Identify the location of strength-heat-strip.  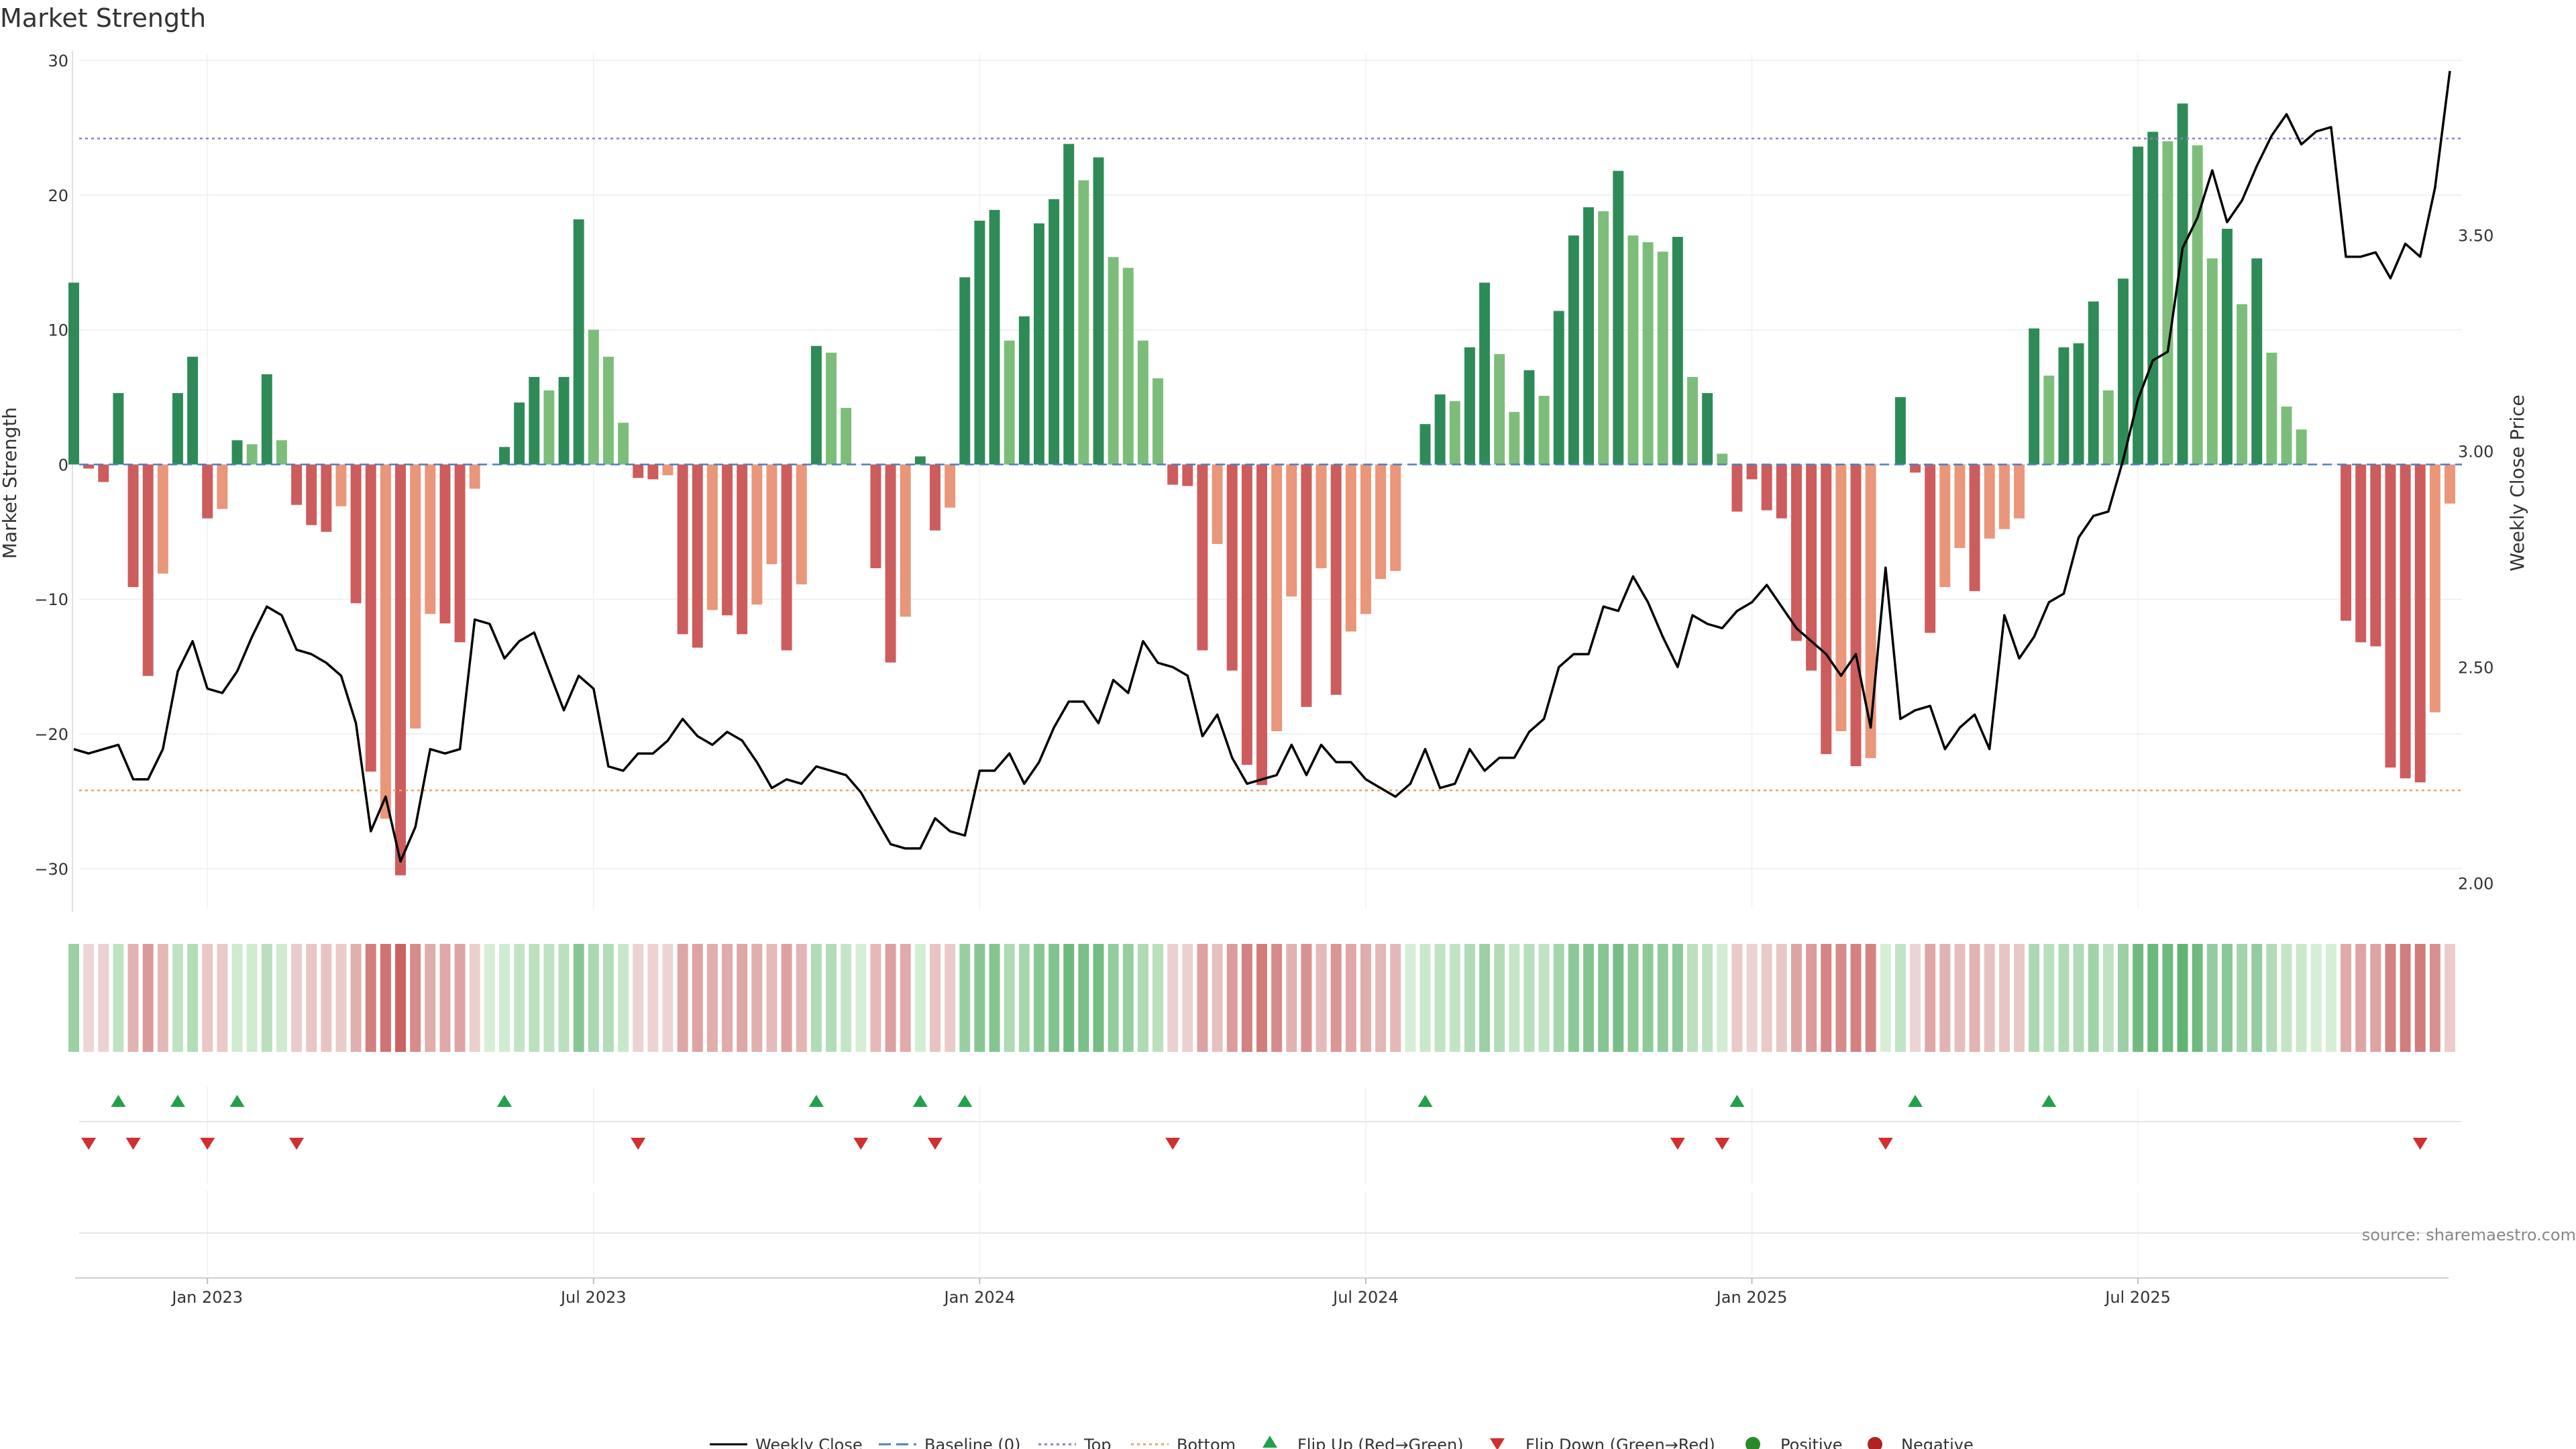
(1261, 998).